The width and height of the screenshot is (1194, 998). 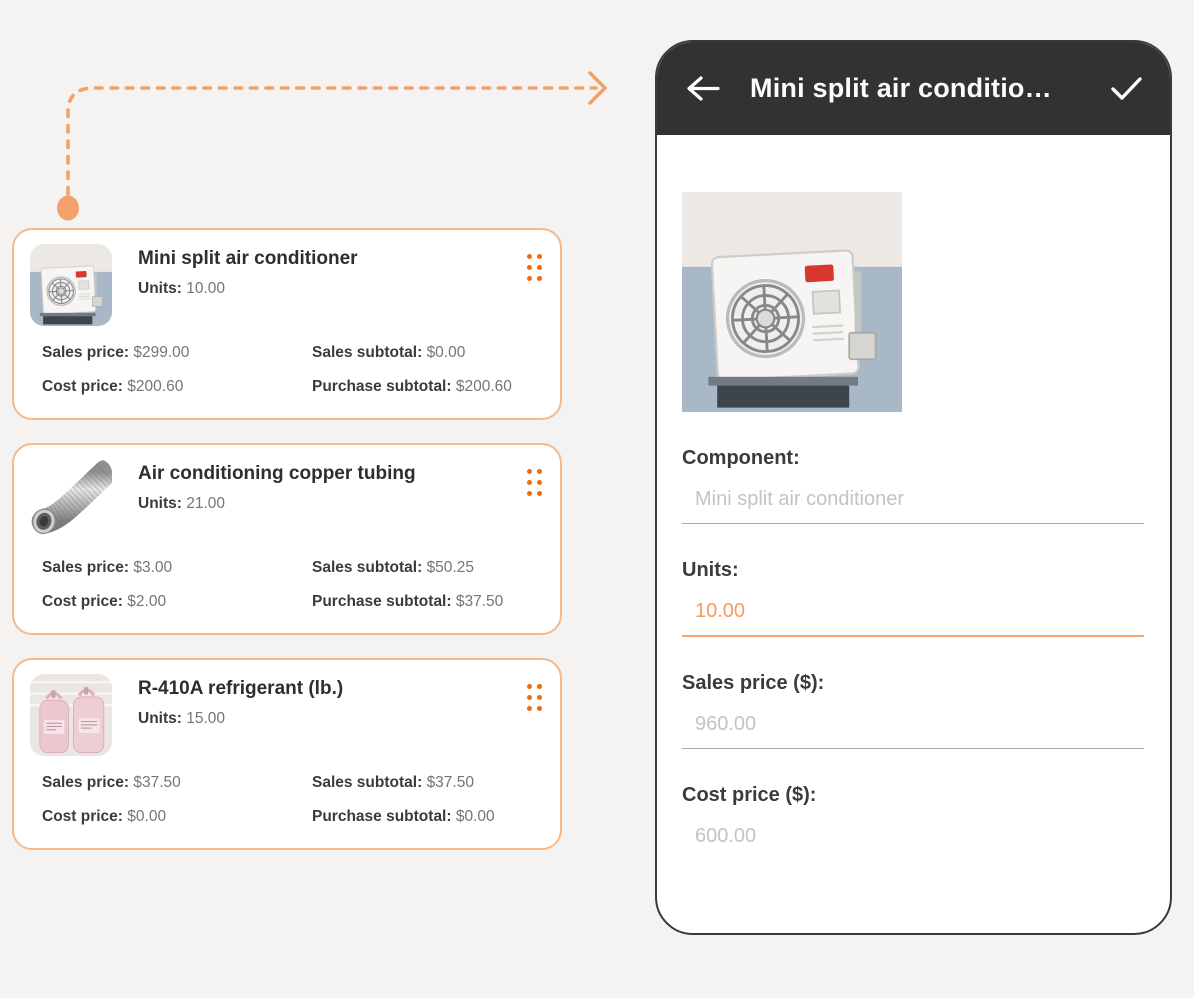 I want to click on mini-split-thumbnail, so click(x=71, y=285).